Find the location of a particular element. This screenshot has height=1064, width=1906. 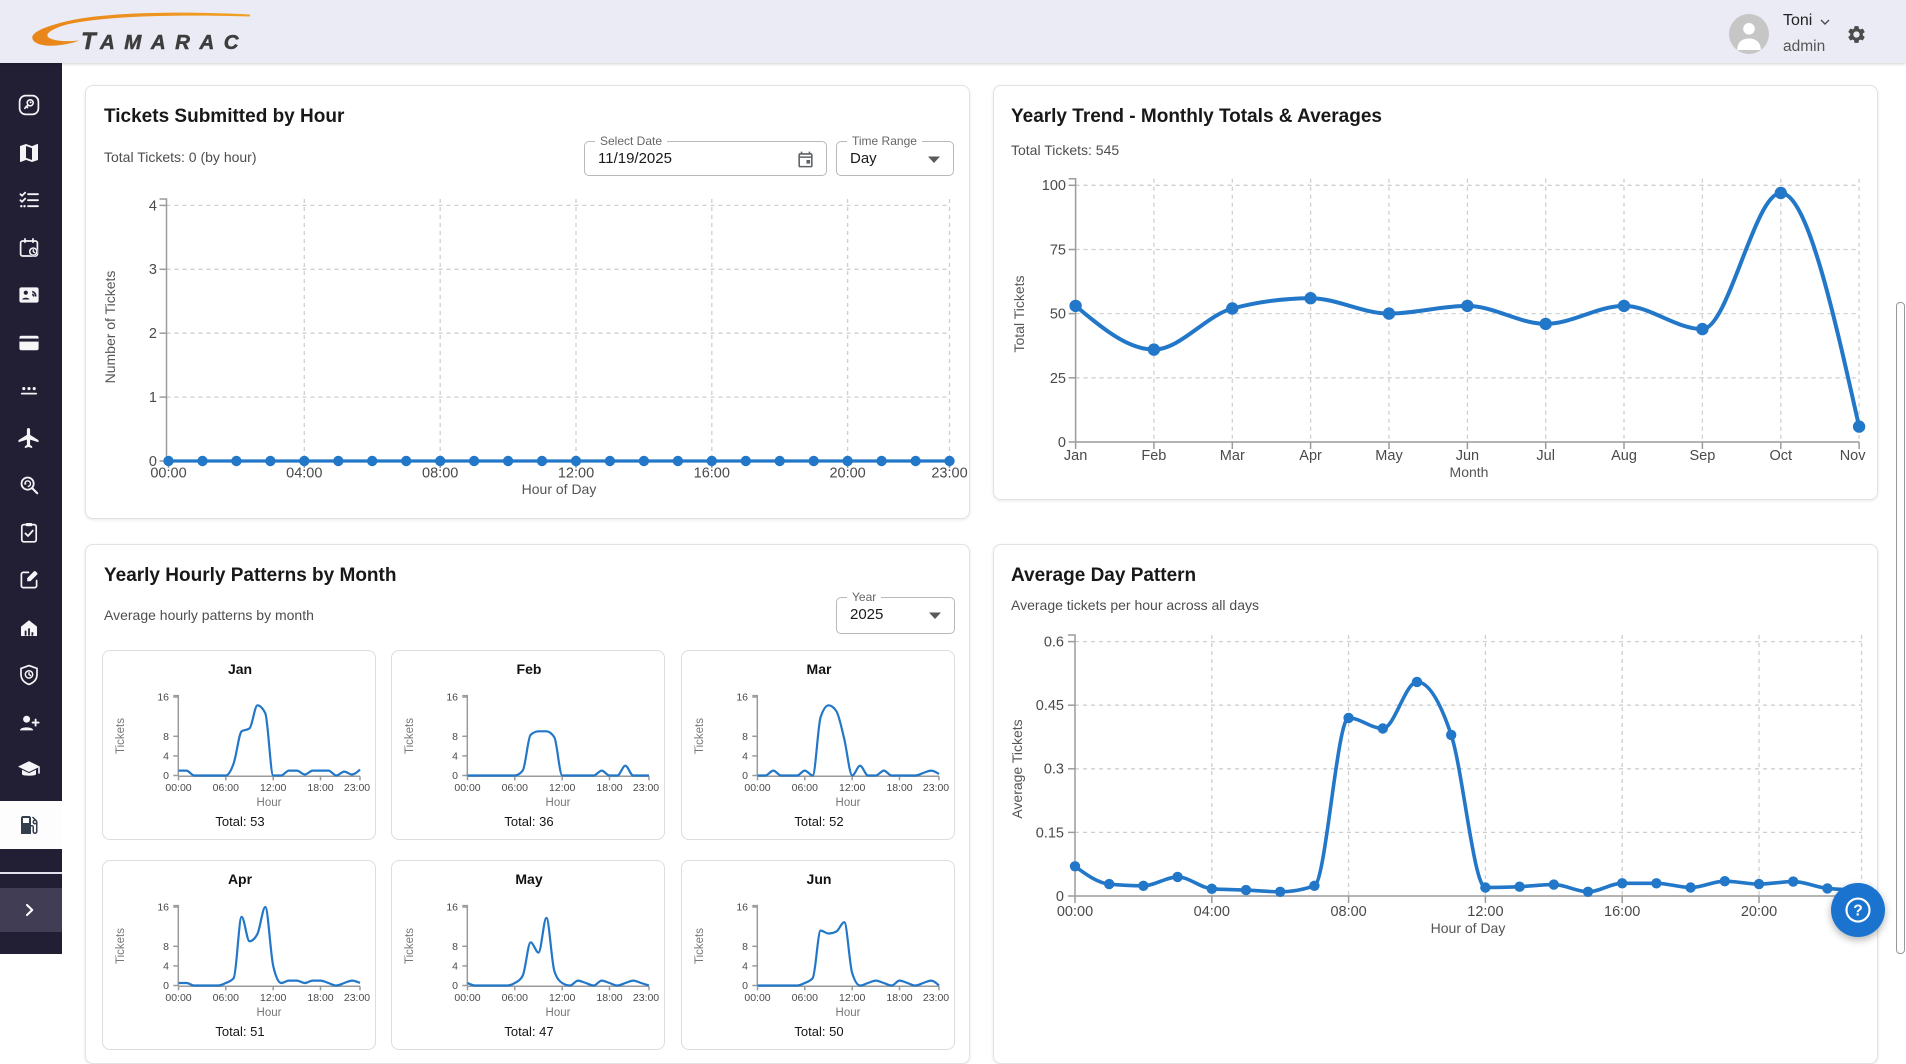

svg-text: Aug is located at coordinates (1624, 456).